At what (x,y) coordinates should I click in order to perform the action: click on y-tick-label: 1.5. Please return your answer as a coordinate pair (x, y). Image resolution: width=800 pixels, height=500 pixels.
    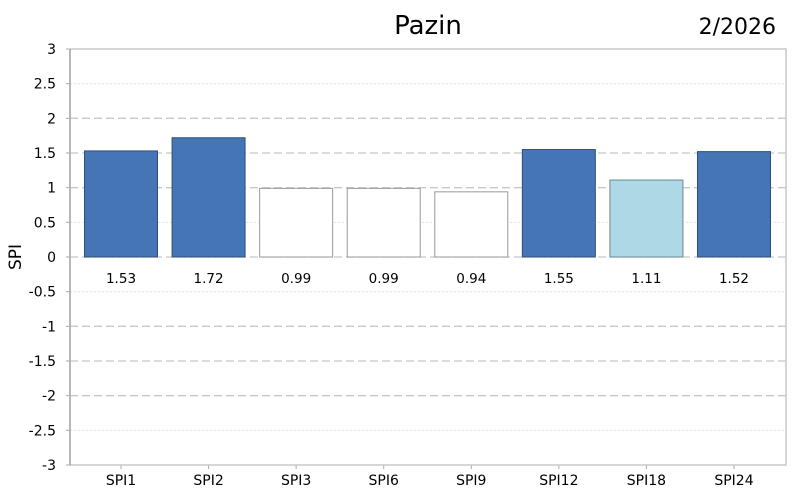
    Looking at the image, I should click on (45, 154).